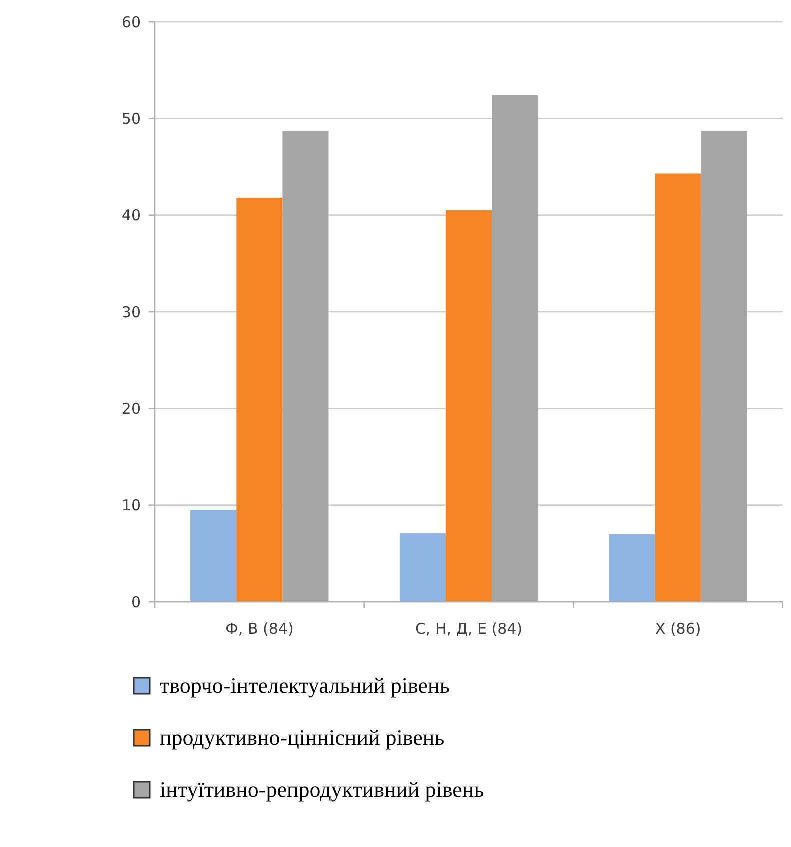 Image resolution: width=791 pixels, height=847 pixels. I want to click on y-tick-label: 50, so click(131, 119).